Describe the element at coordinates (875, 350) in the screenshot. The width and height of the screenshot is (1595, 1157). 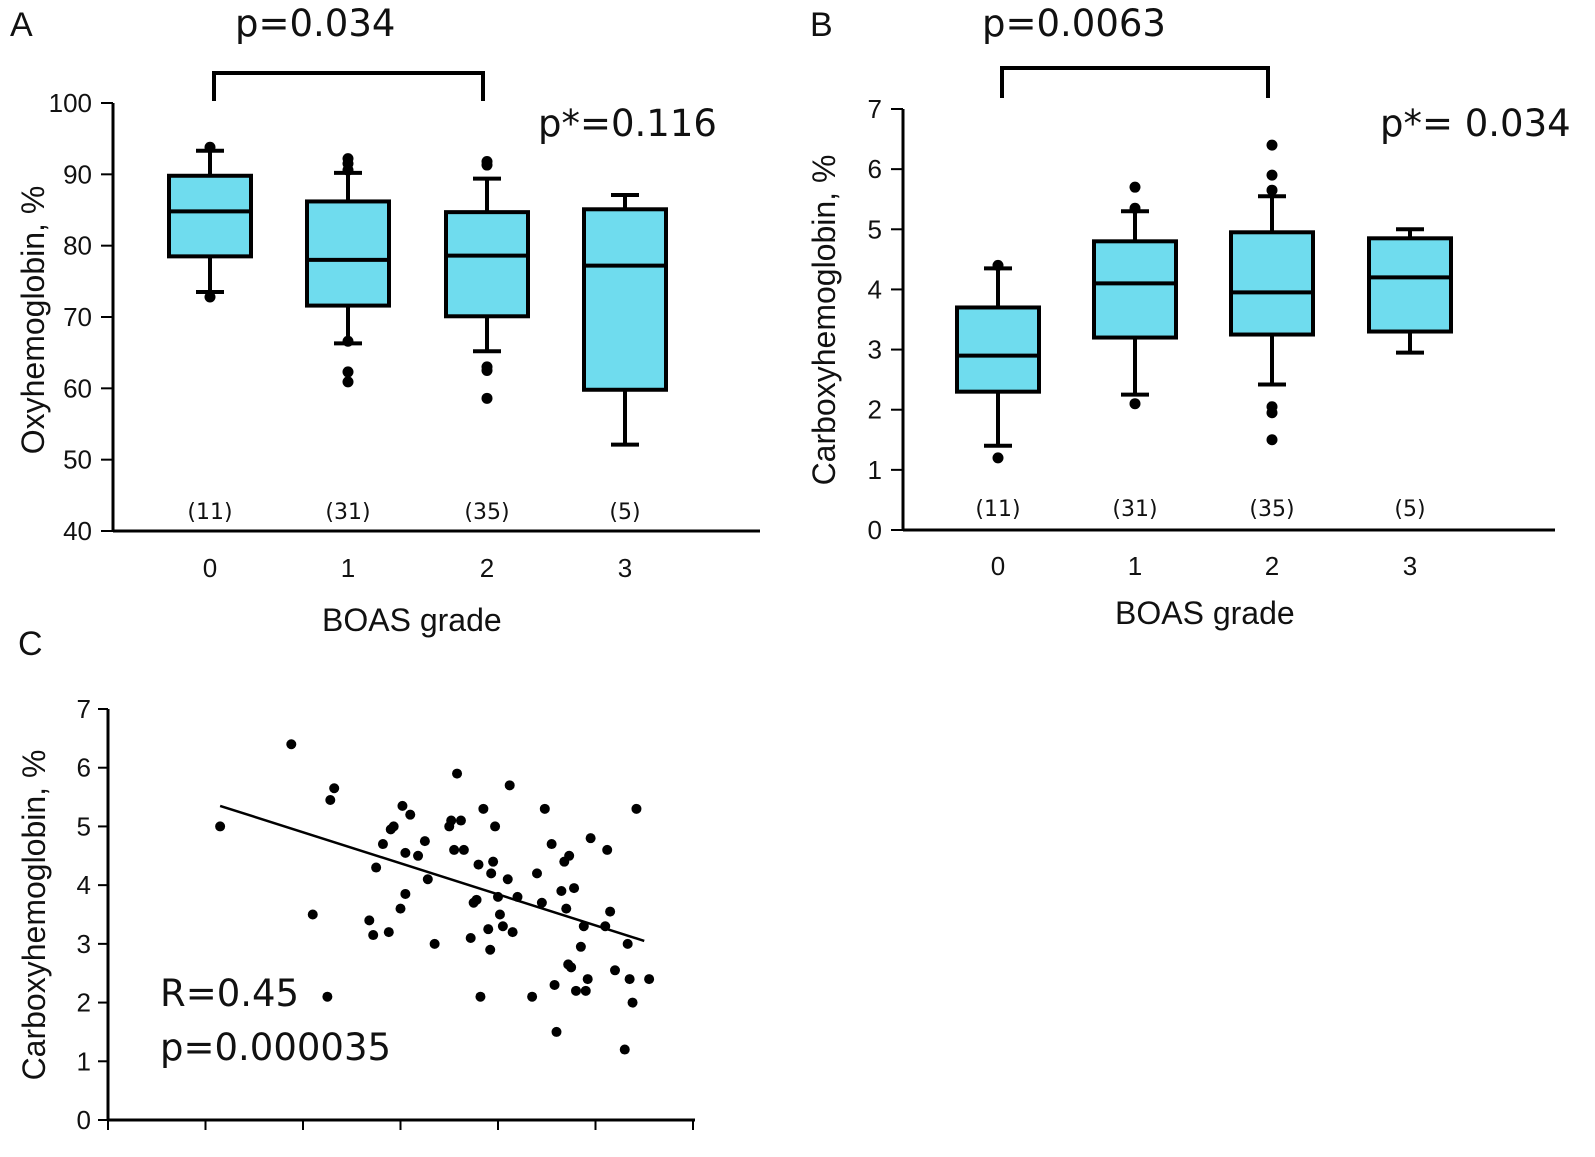
I see `y-tick-label-b: 3` at that location.